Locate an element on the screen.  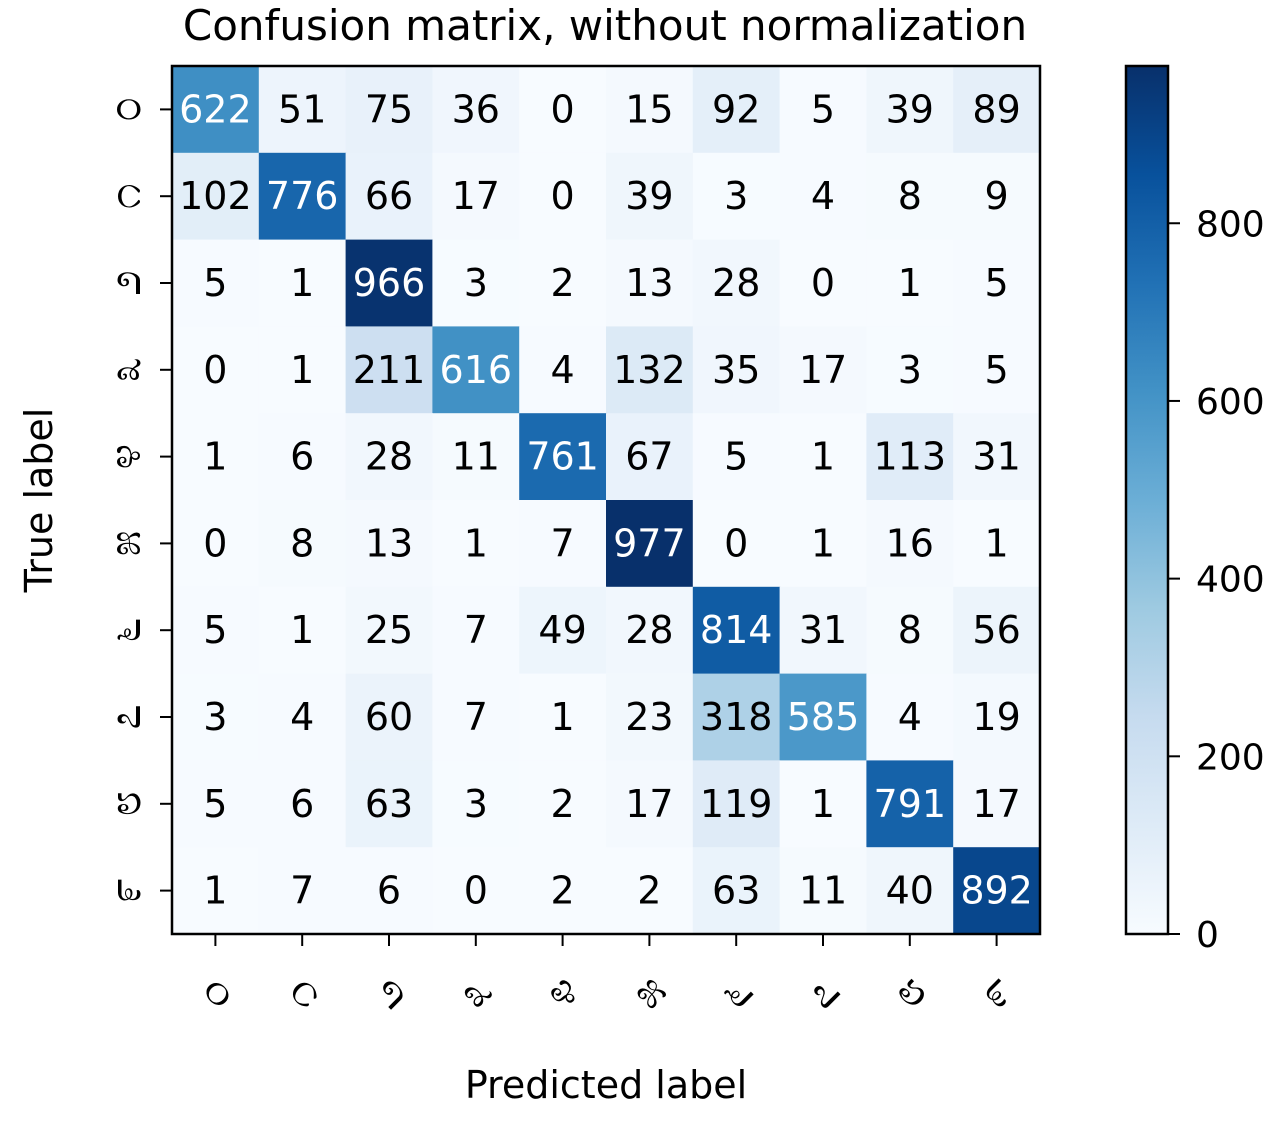
x-tick-label: ೦ is located at coordinates (214, 990).